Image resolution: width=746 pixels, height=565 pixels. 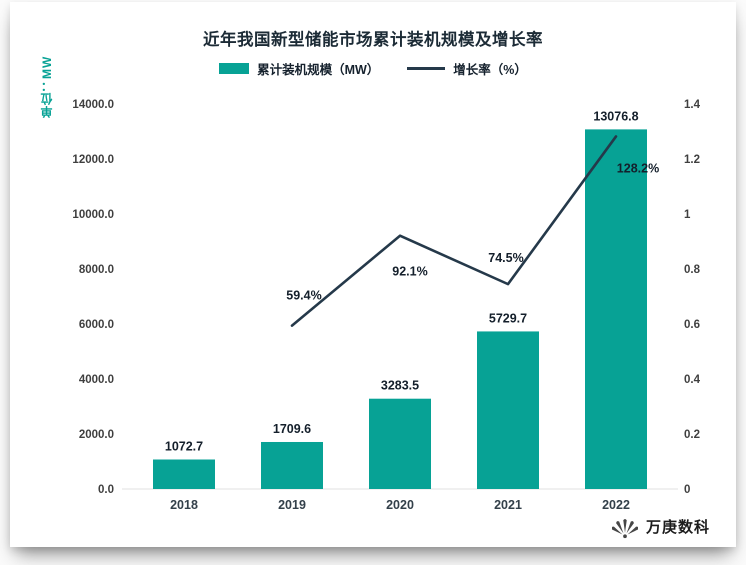 I want to click on svg-text: 0.4, so click(x=692, y=380).